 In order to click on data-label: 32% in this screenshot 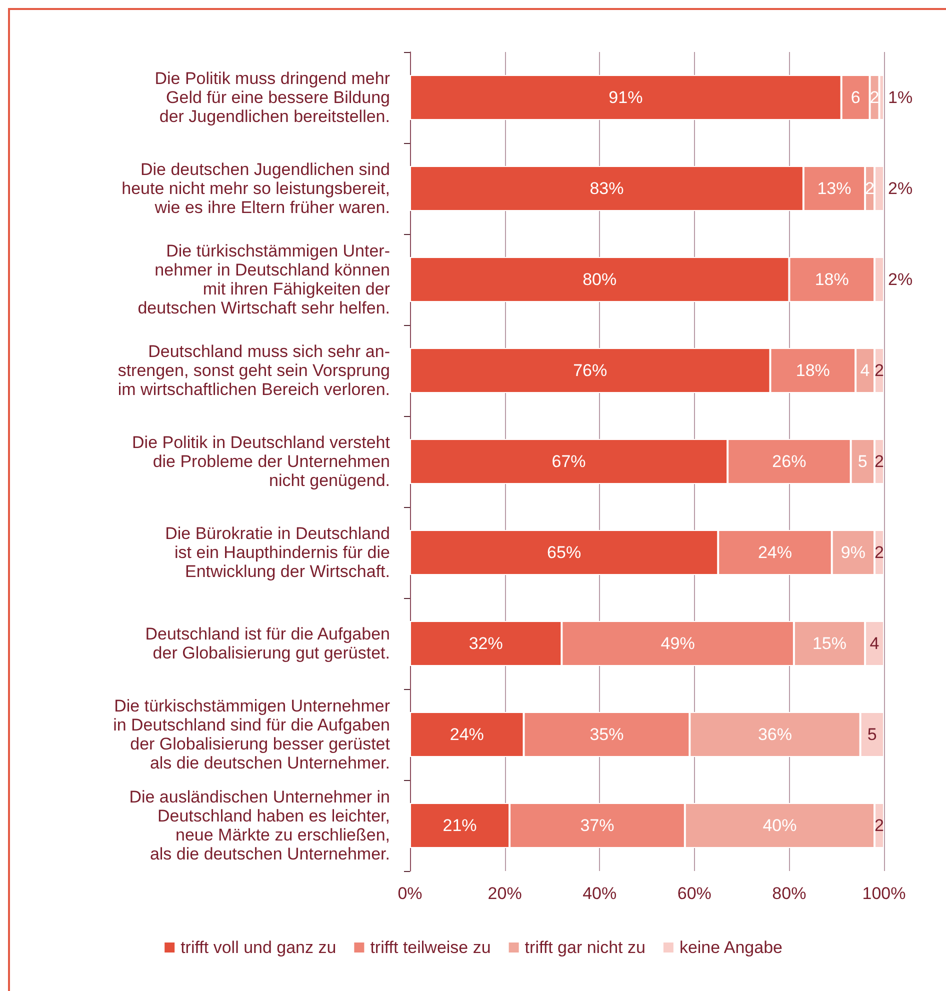, I will do `click(485, 643)`.